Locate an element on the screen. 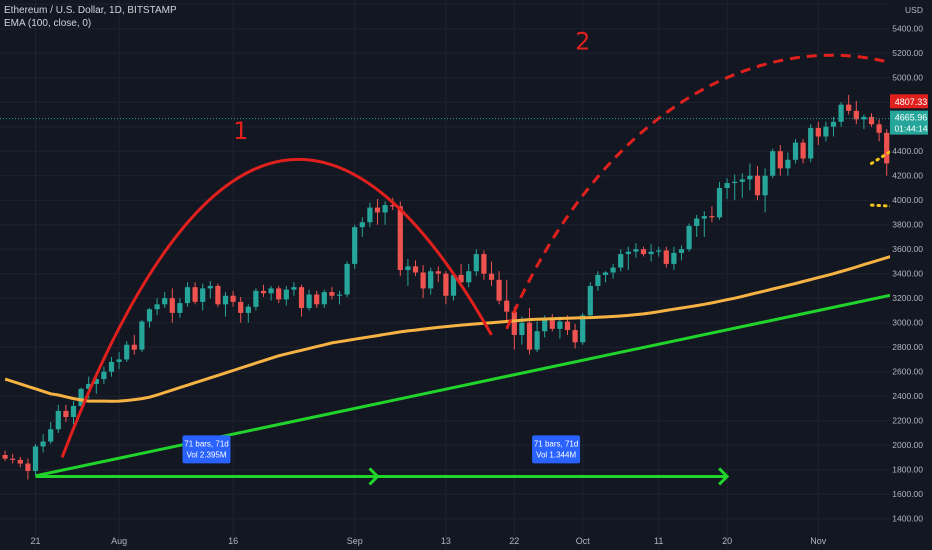 This screenshot has height=550, width=932. measure-info-box: 71 bars, 71d Vol 1.344M is located at coordinates (556, 449).